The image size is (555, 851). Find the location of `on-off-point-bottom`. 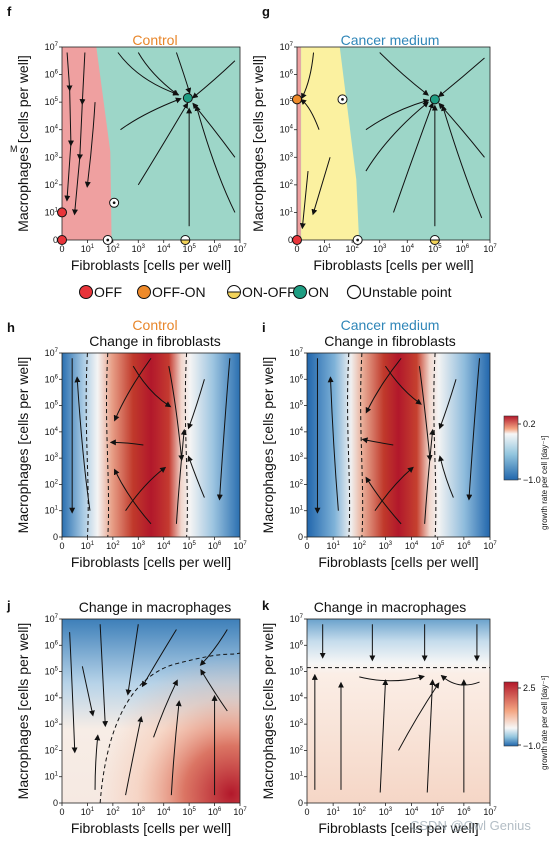

on-off-point-bottom is located at coordinates (234, 295).